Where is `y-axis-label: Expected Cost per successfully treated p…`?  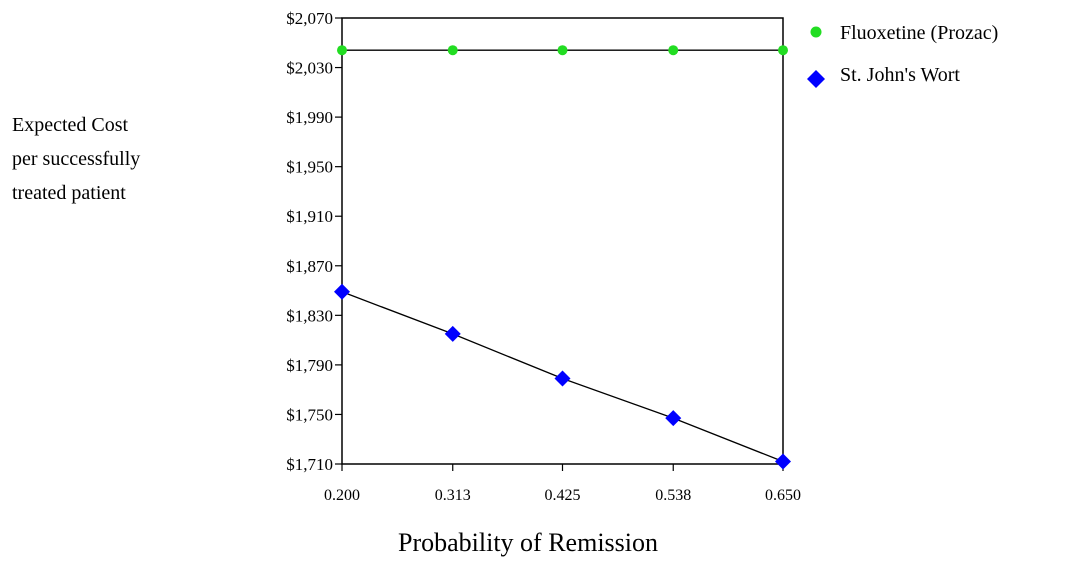
y-axis-label: Expected Cost per successfully treated p… is located at coordinates (76, 159).